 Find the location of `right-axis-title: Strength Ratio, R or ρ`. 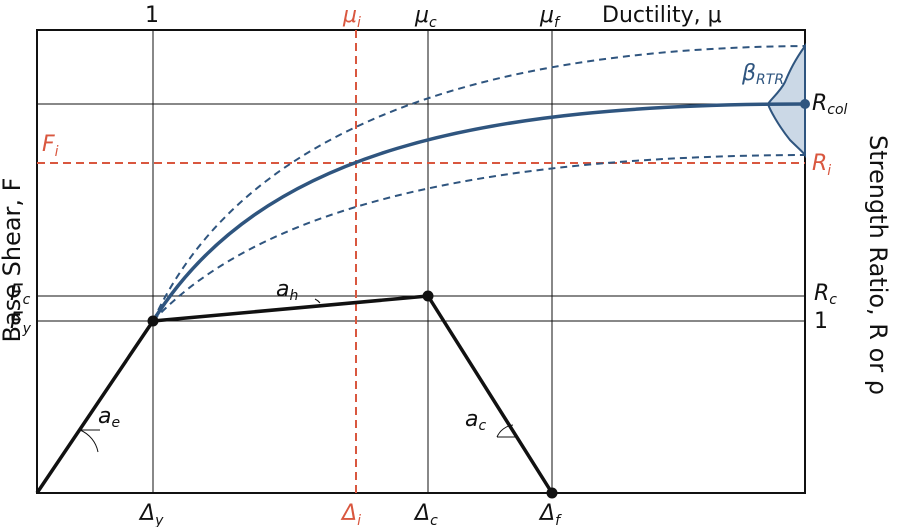

right-axis-title: Strength Ratio, R or ρ is located at coordinates (878, 265).